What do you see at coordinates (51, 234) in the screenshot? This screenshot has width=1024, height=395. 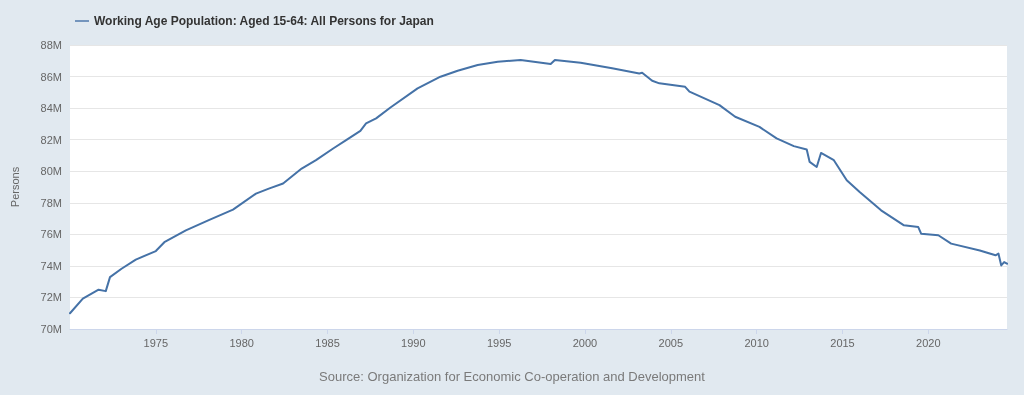 I see `y-tick-label: 76M` at bounding box center [51, 234].